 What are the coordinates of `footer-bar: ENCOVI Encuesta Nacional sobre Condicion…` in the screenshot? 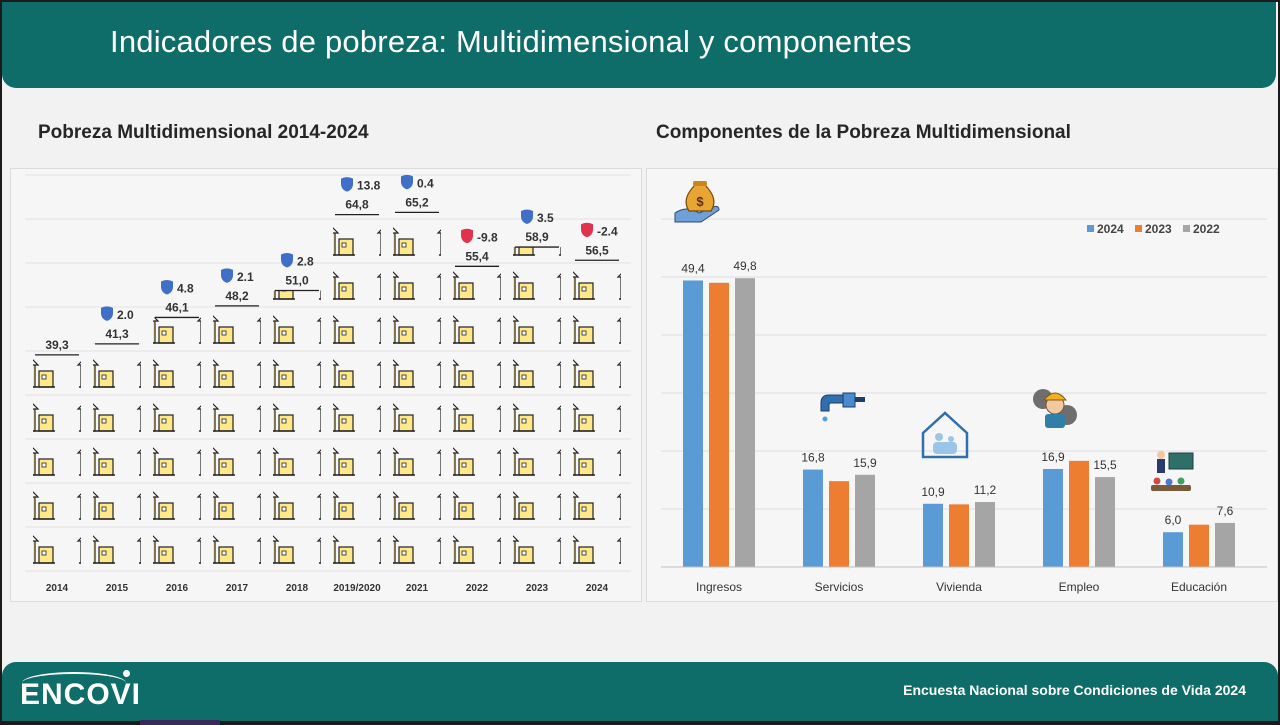 It's located at (640, 691).